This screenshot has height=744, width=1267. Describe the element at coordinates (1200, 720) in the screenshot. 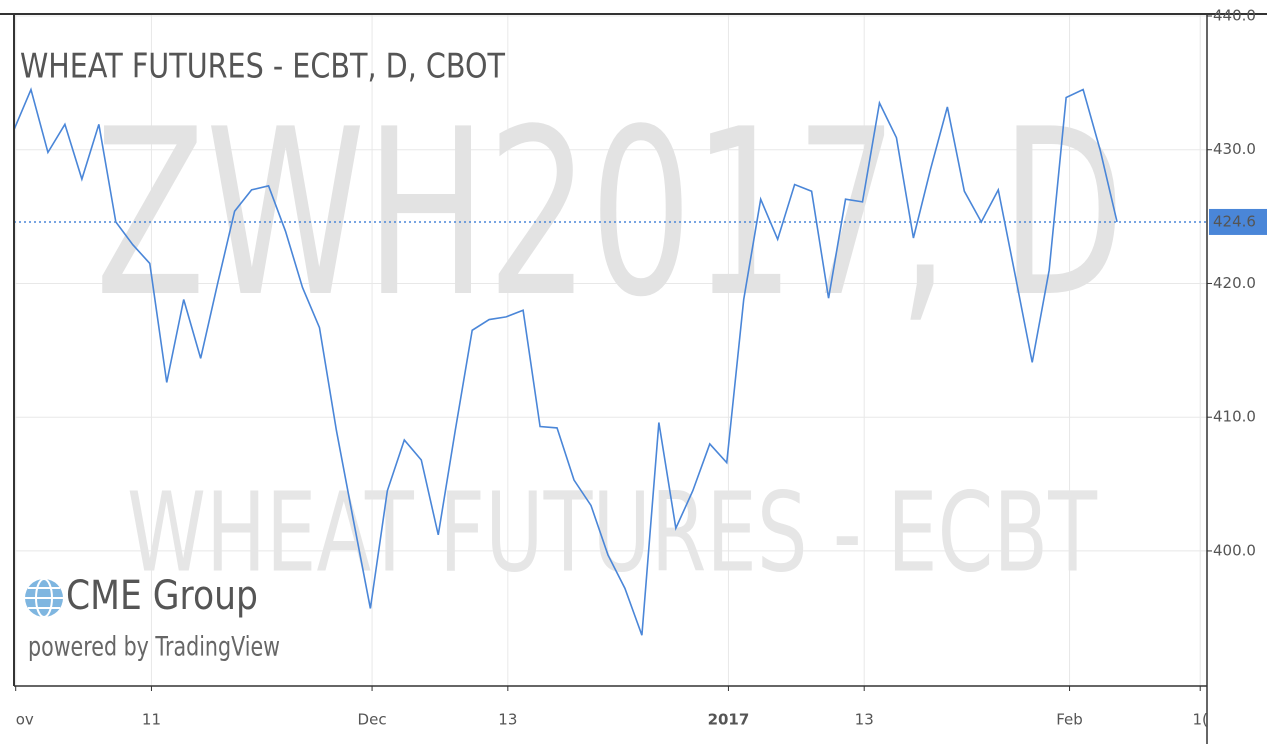

I see `x-tick-label: 1(` at that location.